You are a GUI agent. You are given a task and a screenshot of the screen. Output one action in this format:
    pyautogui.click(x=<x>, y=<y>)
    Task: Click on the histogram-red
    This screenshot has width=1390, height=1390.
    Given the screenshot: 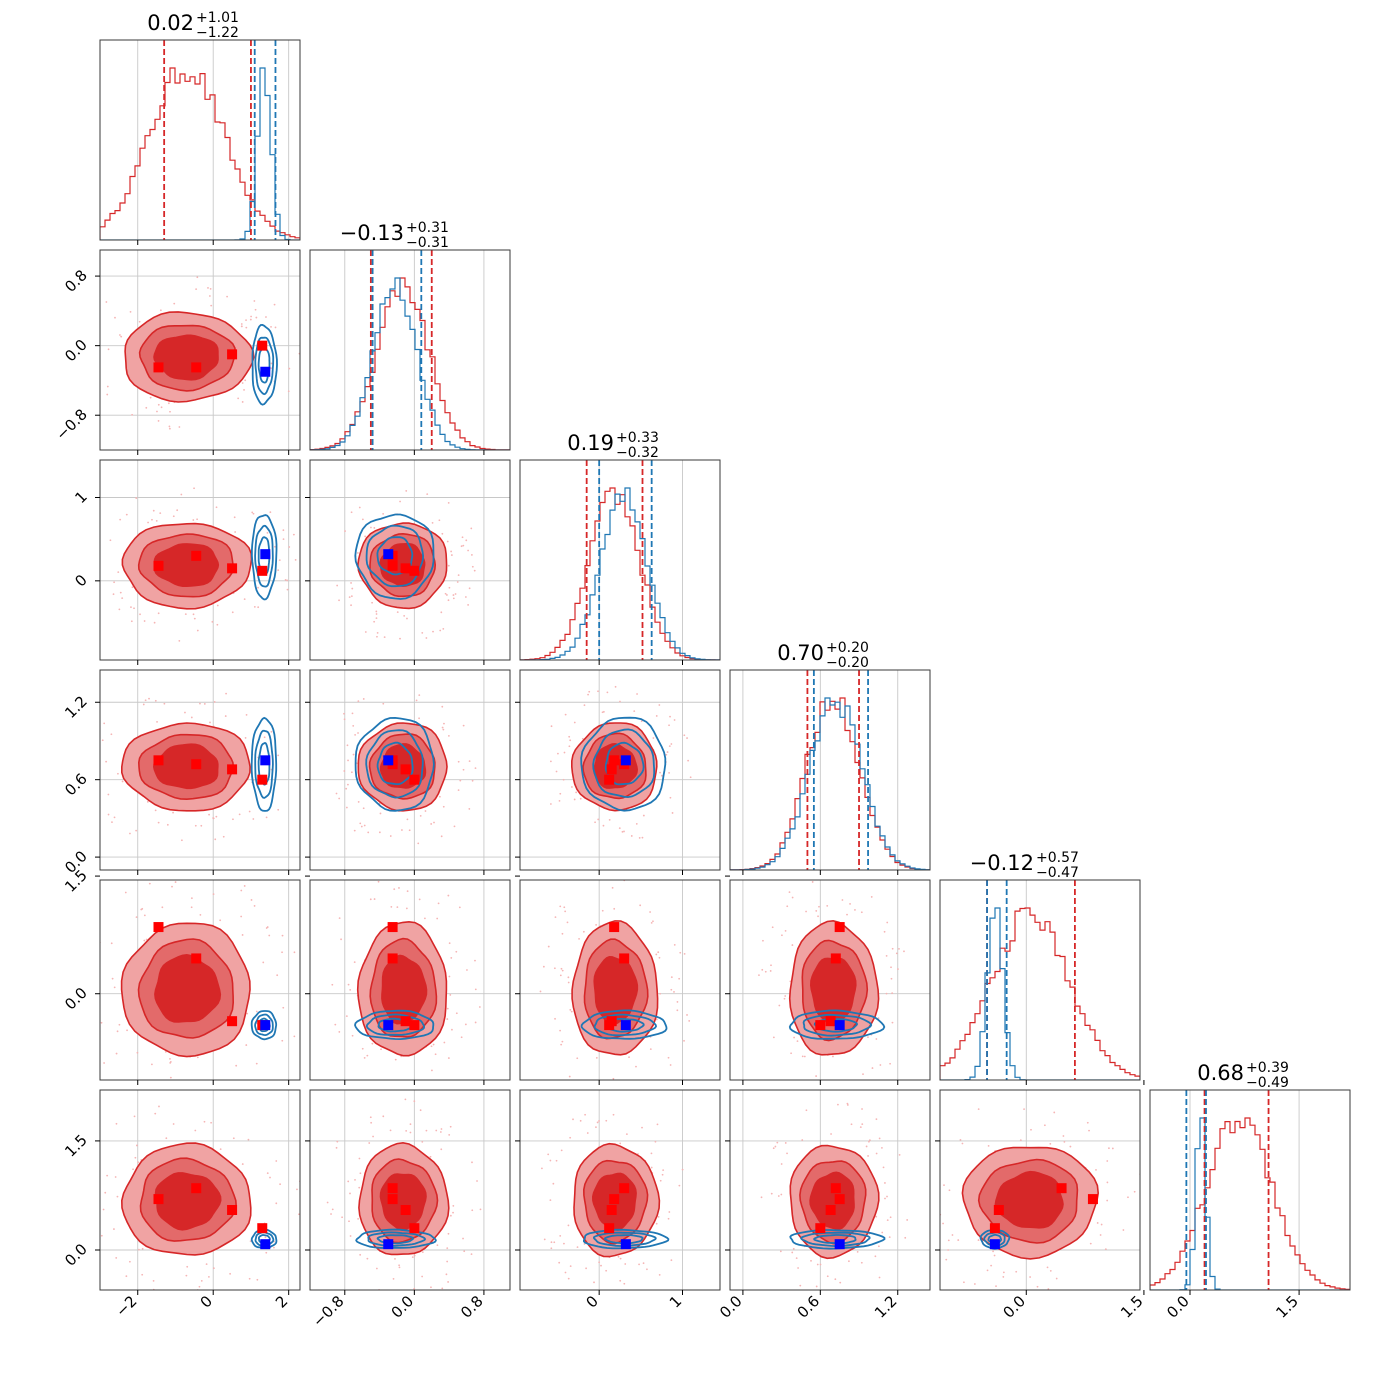 What is the action you would take?
    pyautogui.click(x=620, y=573)
    